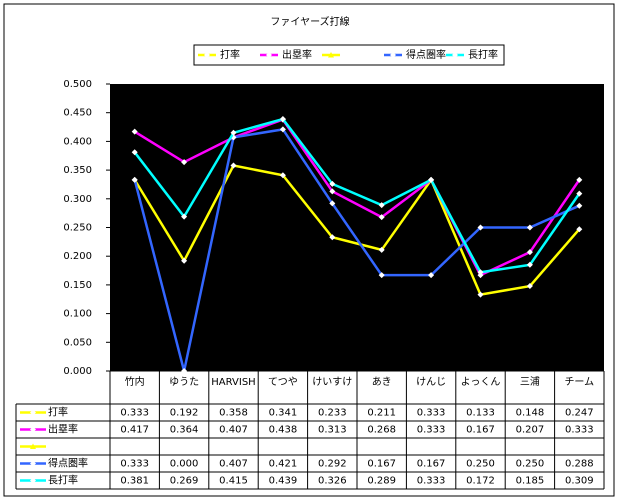 This screenshot has width=618, height=504. I want to click on table-value: 0.341, so click(283, 413).